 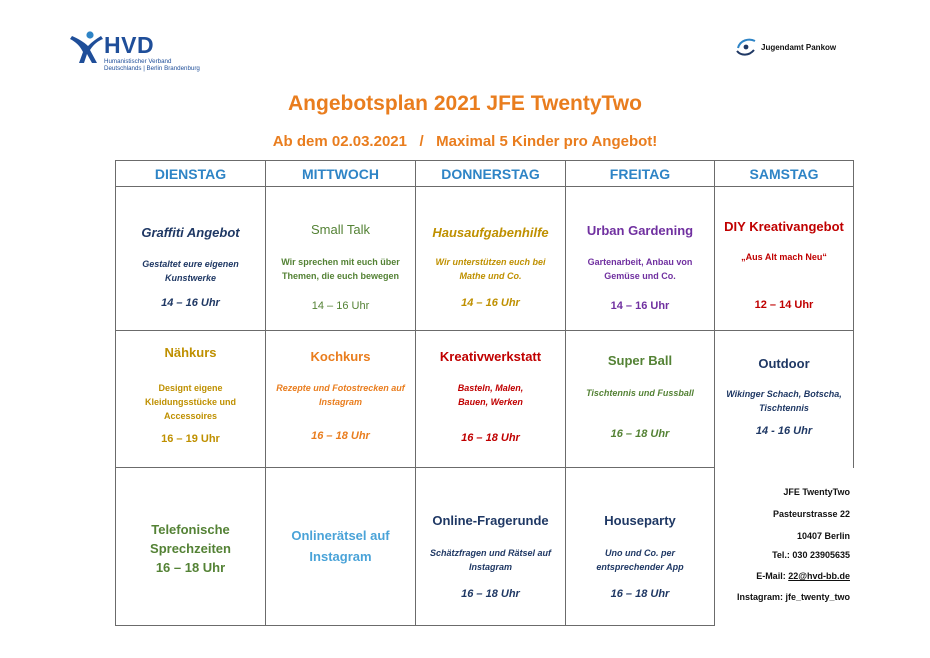 I want to click on offer-time: 14 - 16 Uhr, so click(x=784, y=431).